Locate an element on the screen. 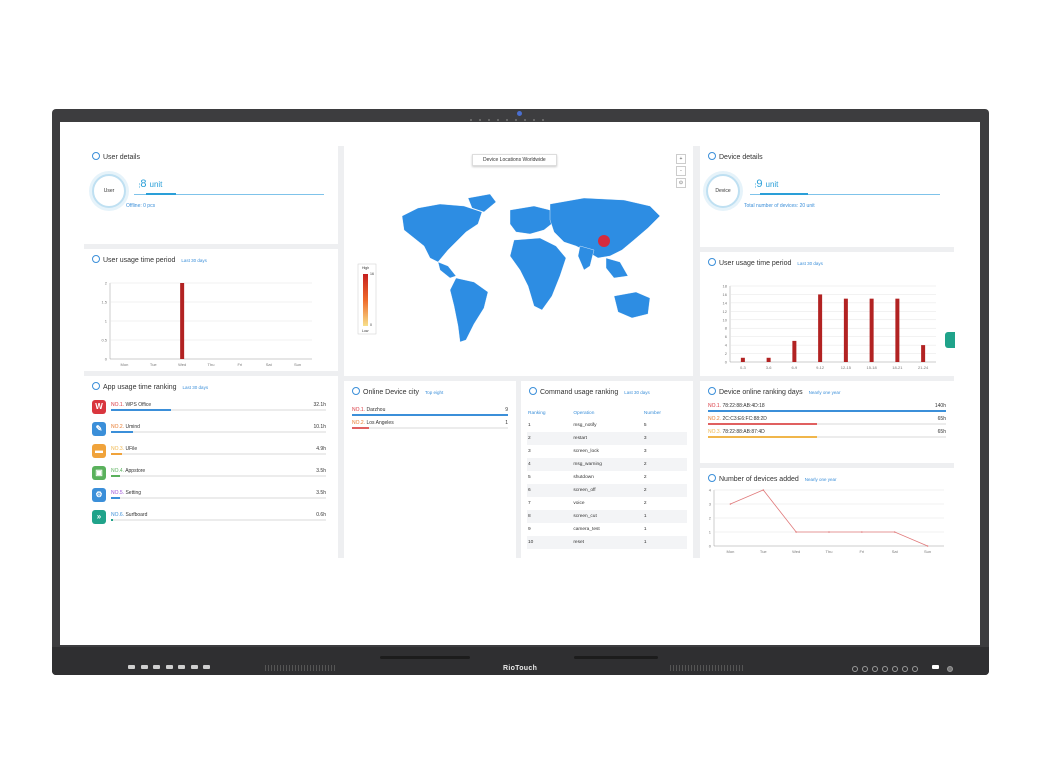 The height and width of the screenshot is (780, 1040). y-tick-label: 8 is located at coordinates (726, 328).